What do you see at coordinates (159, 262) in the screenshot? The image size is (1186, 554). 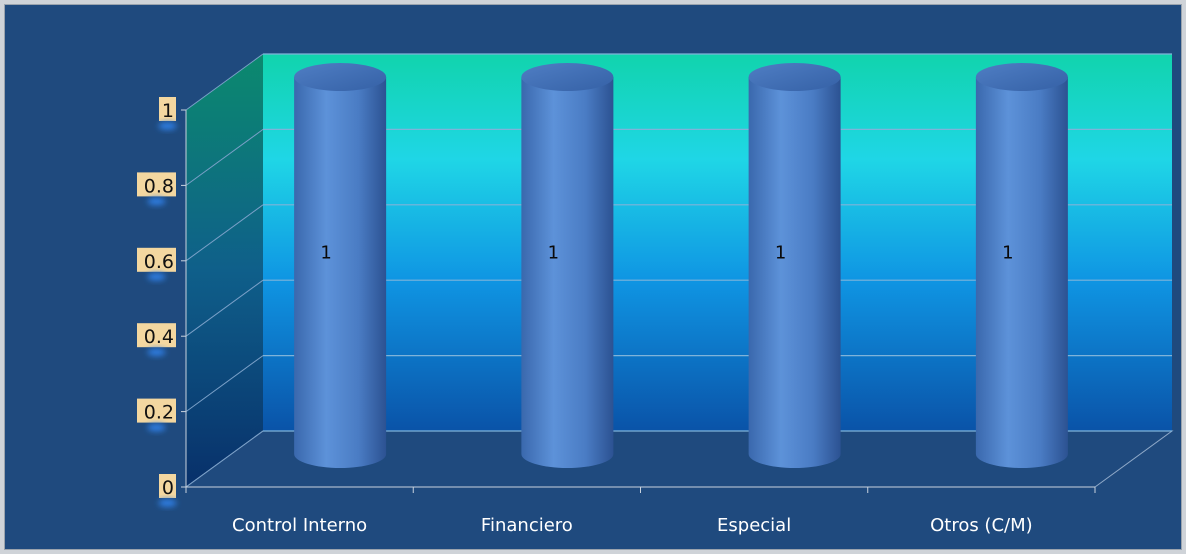 I see `y-tick-label: 0.6` at bounding box center [159, 262].